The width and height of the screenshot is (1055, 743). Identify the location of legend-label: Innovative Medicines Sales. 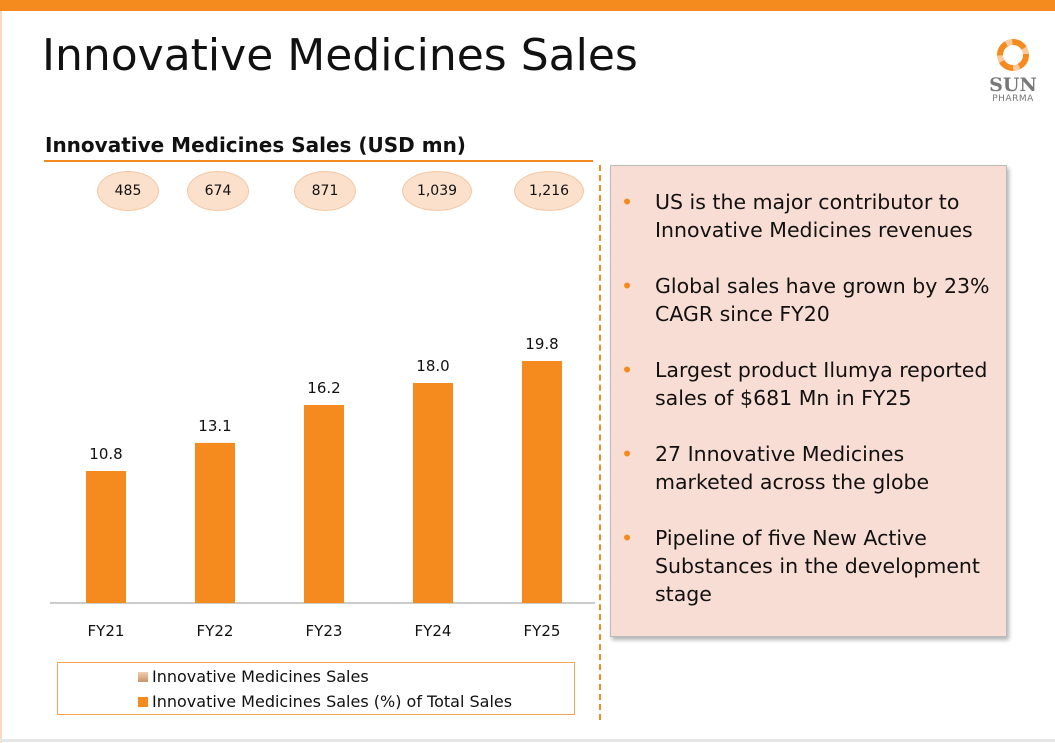
(260, 676).